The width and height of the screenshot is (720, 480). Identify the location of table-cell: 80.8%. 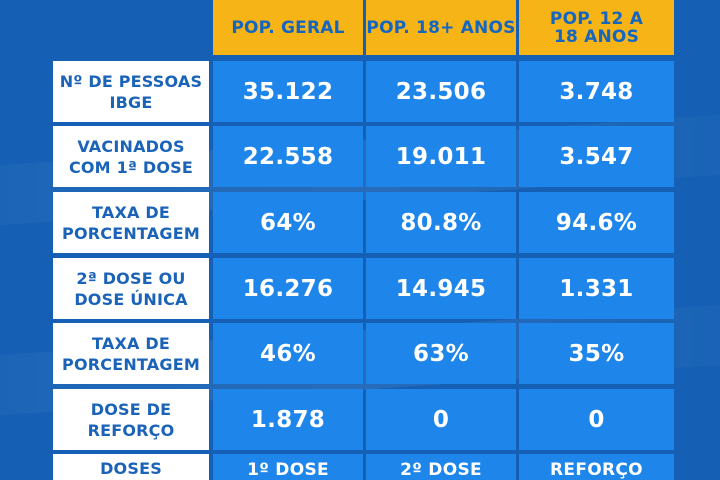
(441, 222).